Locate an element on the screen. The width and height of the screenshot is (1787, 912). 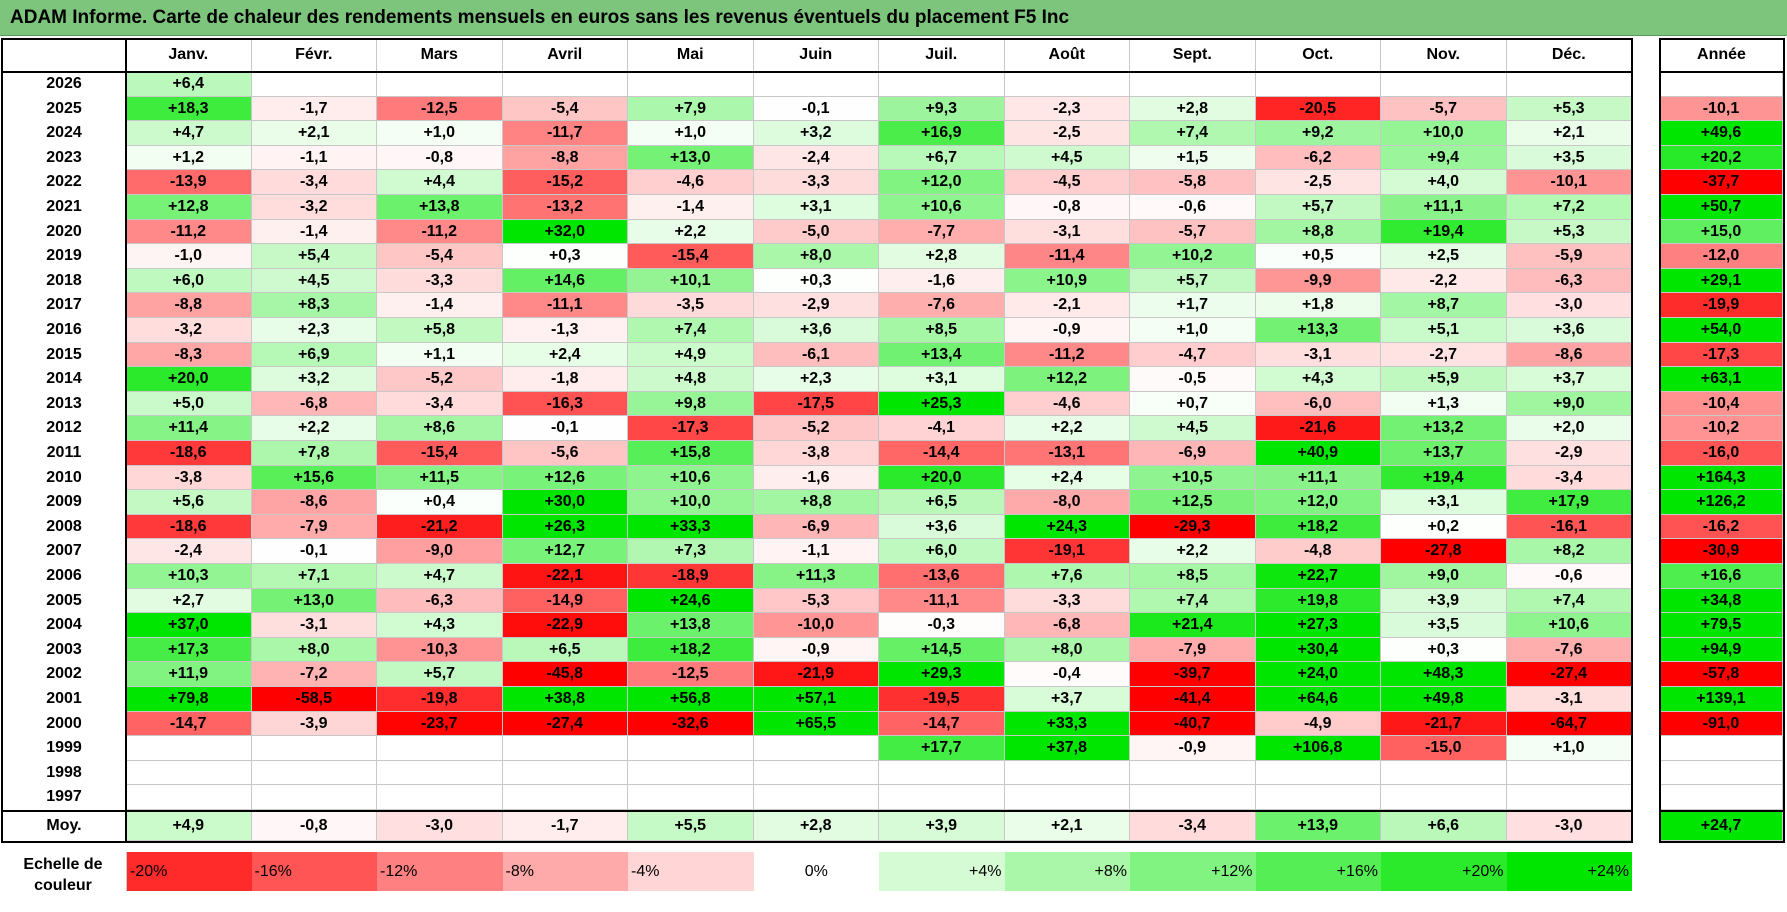
heatmap-cell: -0,6 is located at coordinates (1193, 207).